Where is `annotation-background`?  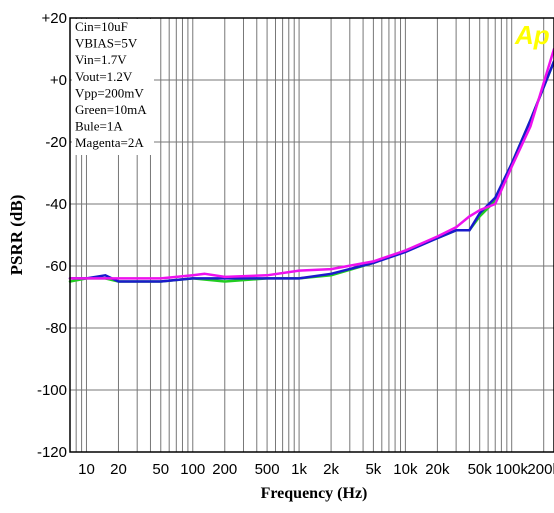 annotation-background is located at coordinates (113, 87).